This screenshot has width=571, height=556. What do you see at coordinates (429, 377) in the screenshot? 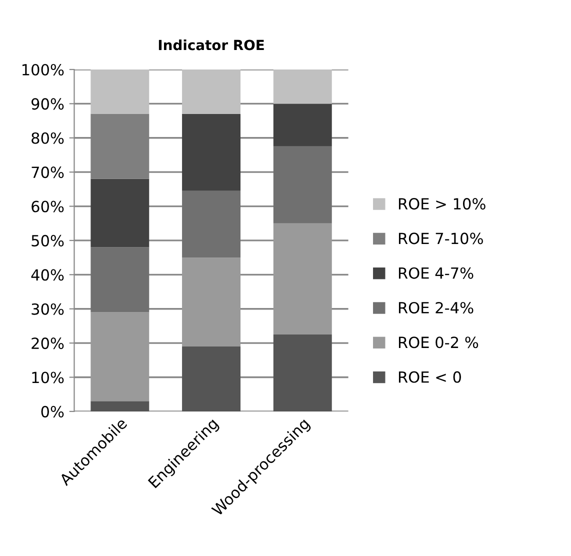
I see `legend-label: ROE < 0` at bounding box center [429, 377].